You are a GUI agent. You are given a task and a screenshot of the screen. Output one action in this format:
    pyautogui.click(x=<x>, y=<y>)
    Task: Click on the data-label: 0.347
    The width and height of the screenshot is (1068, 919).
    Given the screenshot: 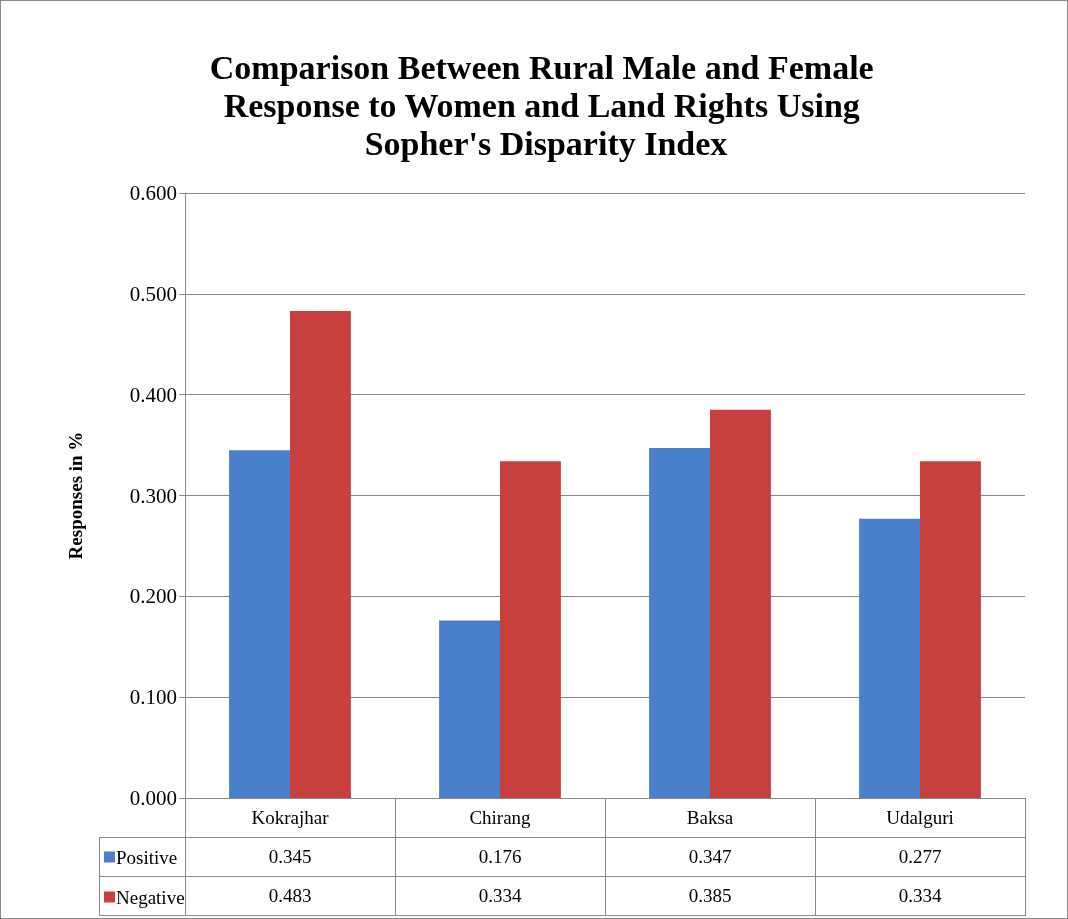 What is the action you would take?
    pyautogui.click(x=710, y=857)
    